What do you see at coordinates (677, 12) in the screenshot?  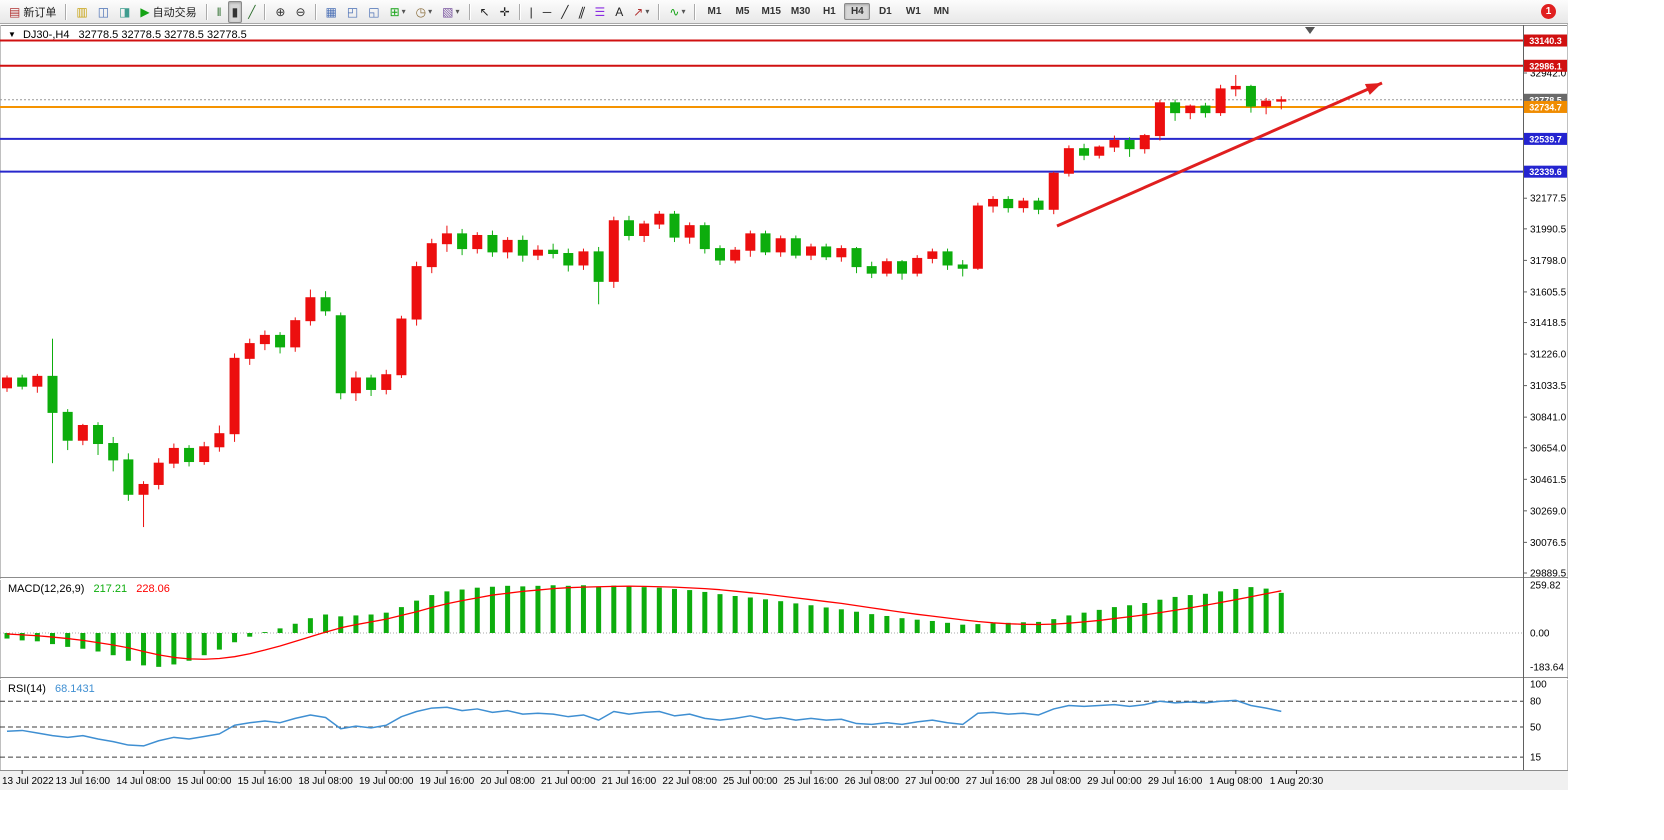 I see `indicators-button: ∿ ▾` at bounding box center [677, 12].